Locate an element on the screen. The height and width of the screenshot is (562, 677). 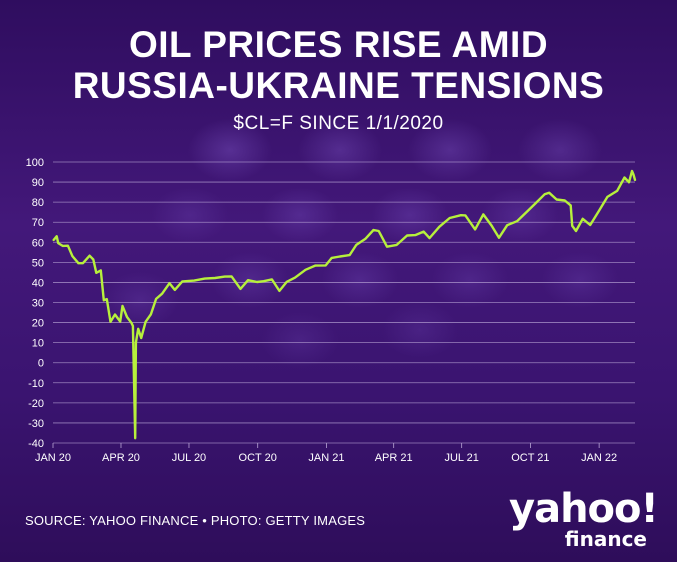
y-tick-label: 20 is located at coordinates (38, 324).